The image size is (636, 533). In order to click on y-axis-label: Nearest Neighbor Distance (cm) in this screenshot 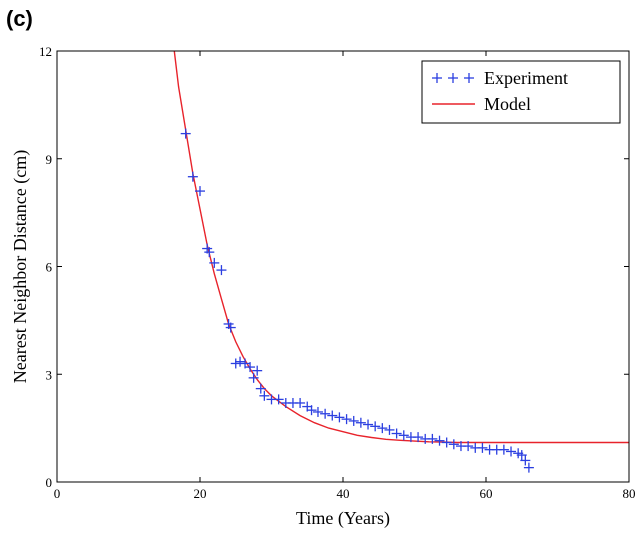, I will do `click(20, 266)`.